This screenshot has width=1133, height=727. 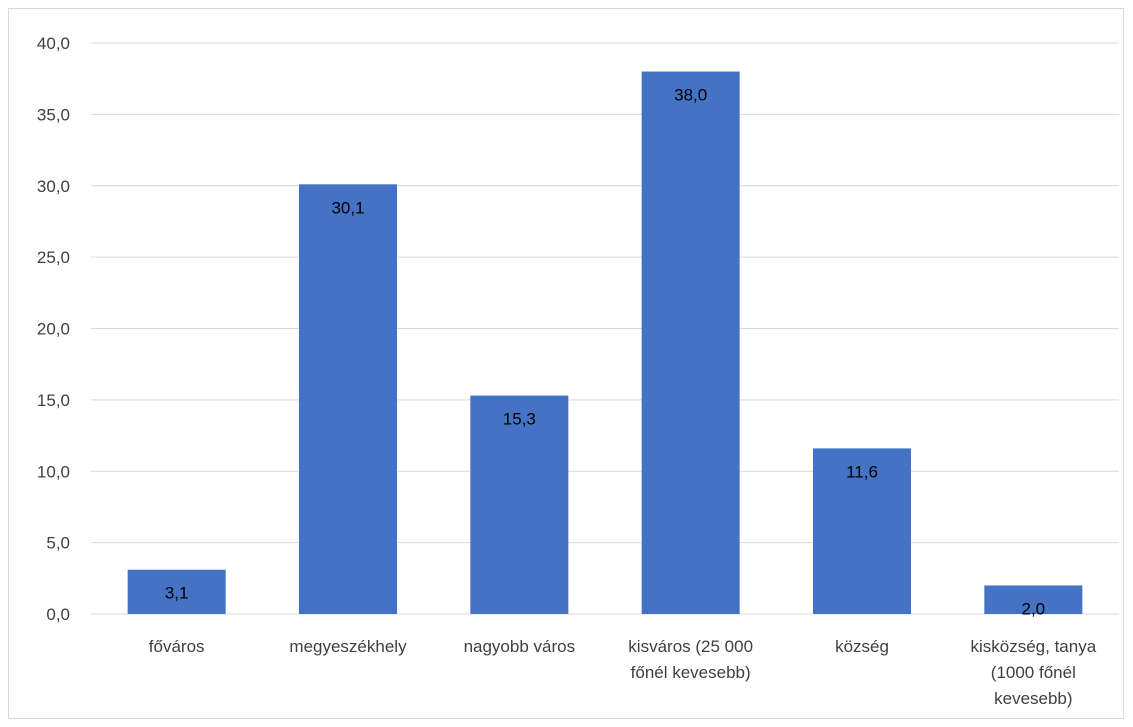 I want to click on y-tick-label: 5,0, so click(x=58, y=543).